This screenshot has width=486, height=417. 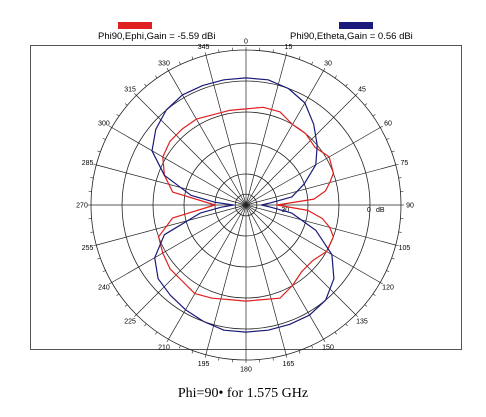 What do you see at coordinates (243, 393) in the screenshot?
I see `figure-caption: Phi=90• for 1.575 GHz` at bounding box center [243, 393].